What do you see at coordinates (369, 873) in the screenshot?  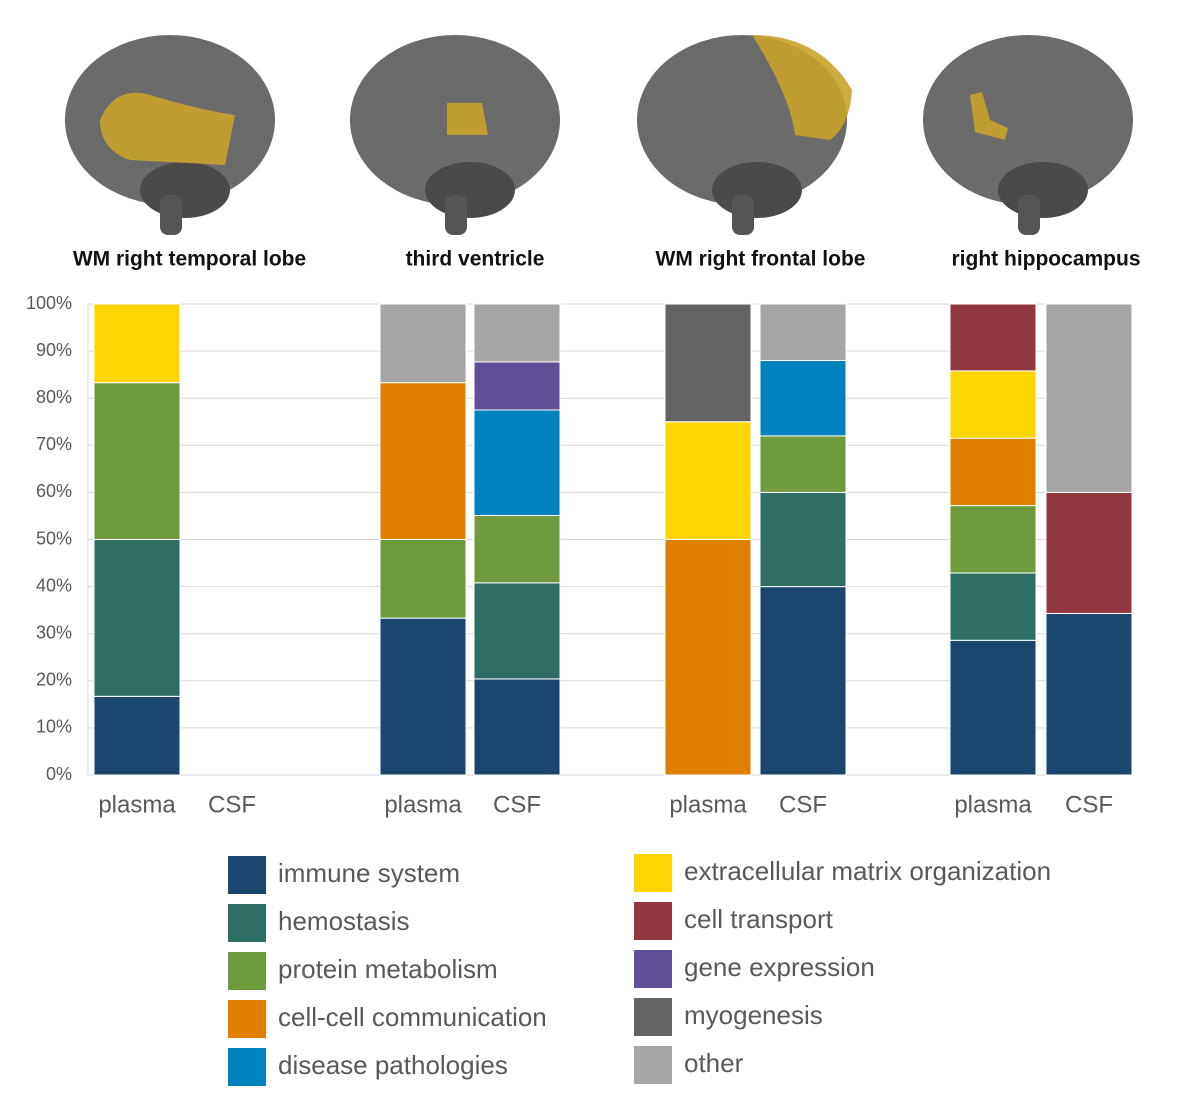 I see `legend-label: immune system` at bounding box center [369, 873].